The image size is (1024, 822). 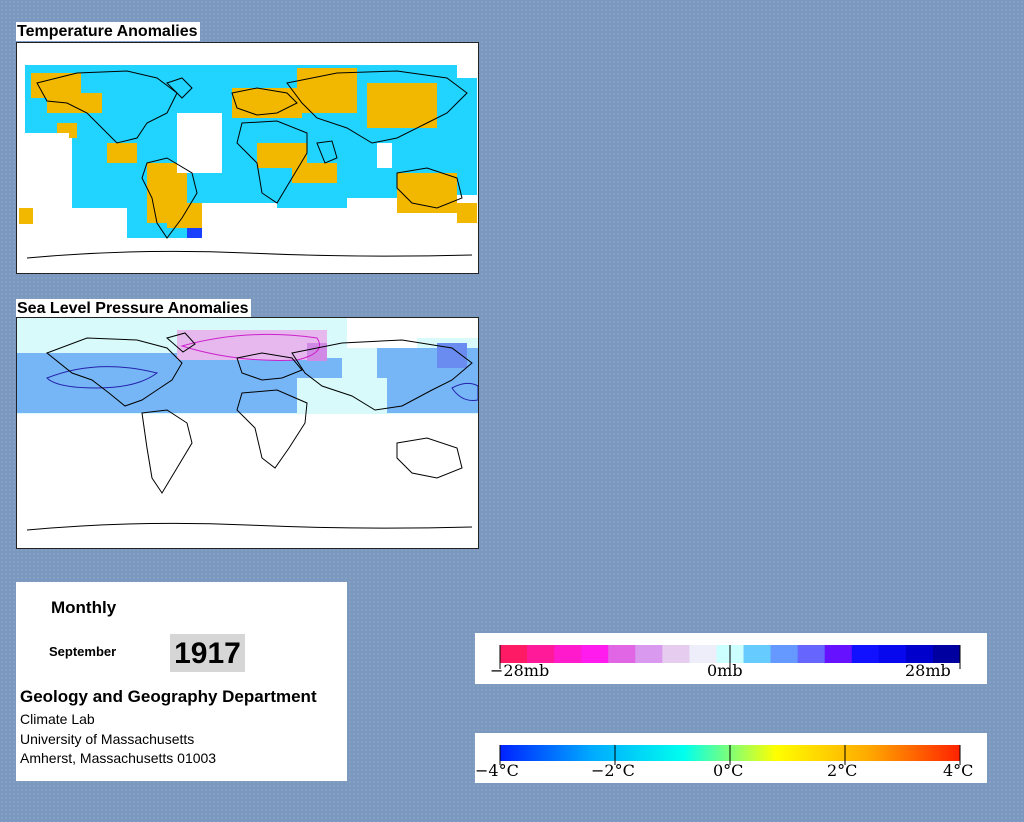 What do you see at coordinates (728, 770) in the screenshot?
I see `temp-label-0: 0°C` at bounding box center [728, 770].